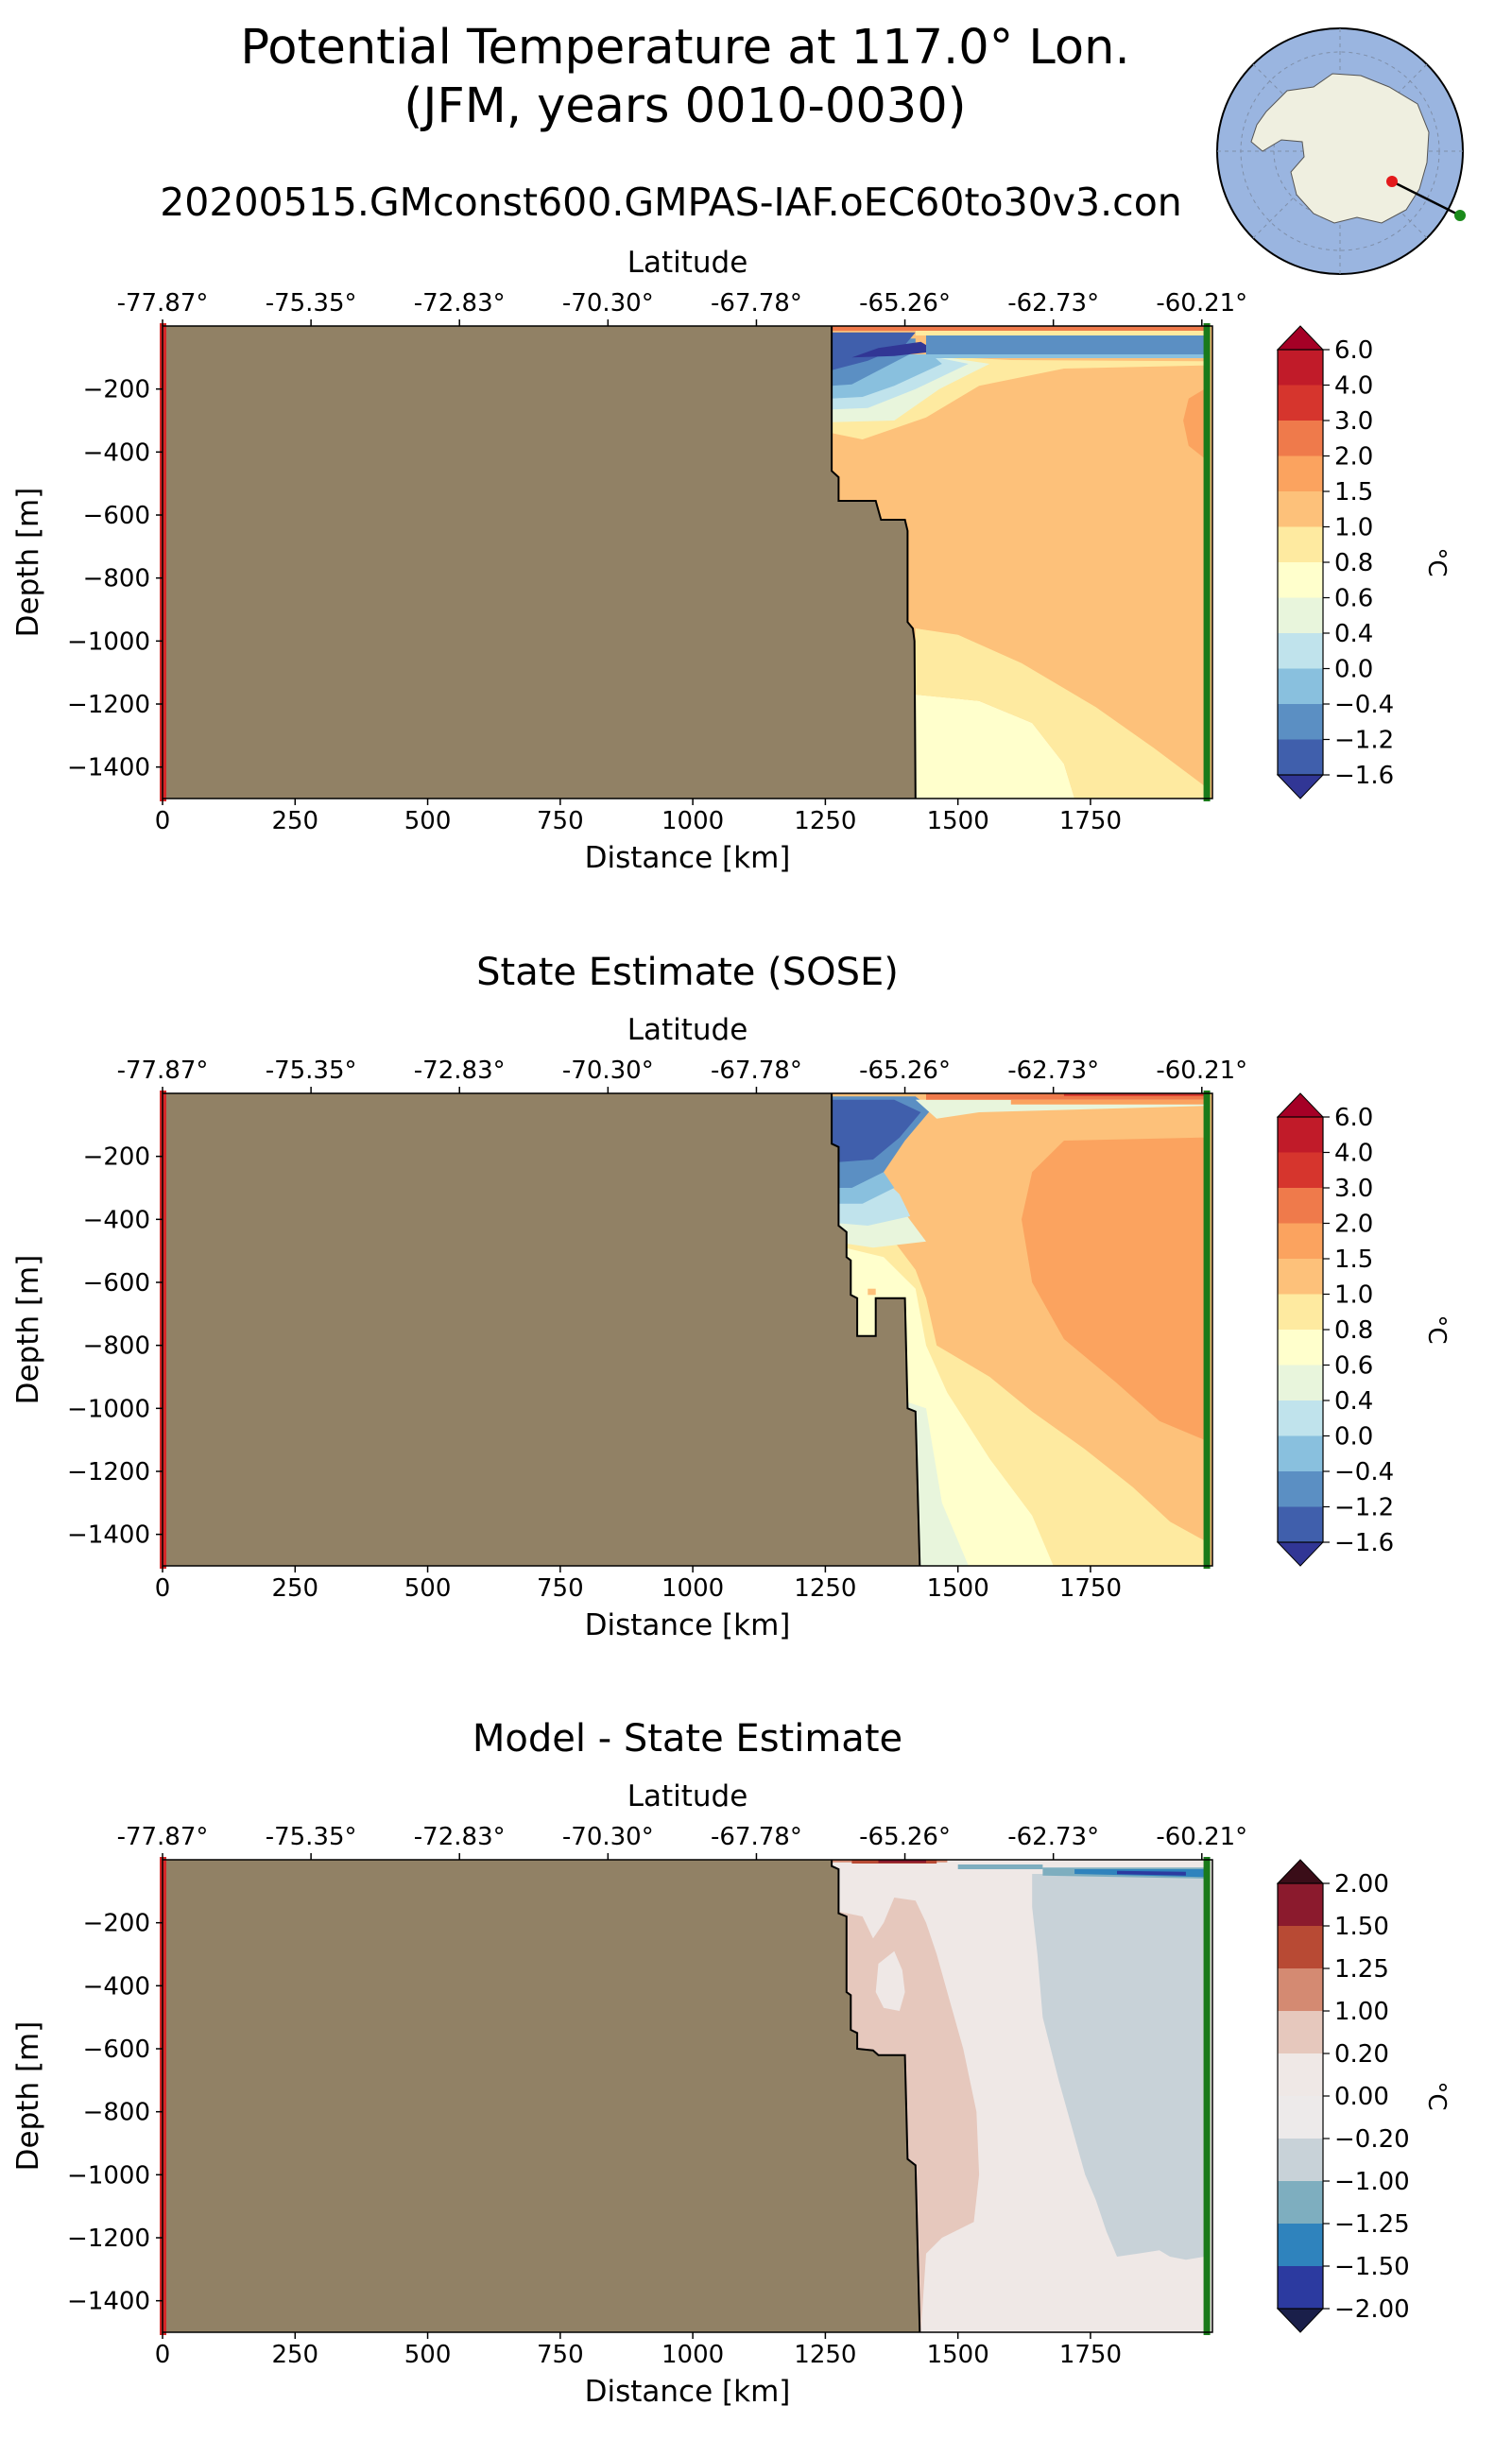 This screenshot has width=1512, height=2457. I want to click on sose-plot-area, so click(687, 1329).